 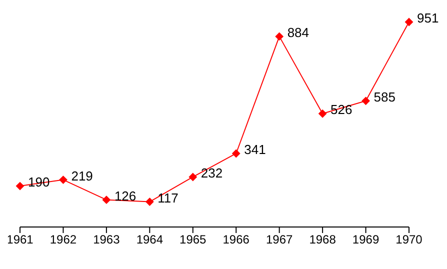 What do you see at coordinates (82, 176) in the screenshot?
I see `data-label: 219` at bounding box center [82, 176].